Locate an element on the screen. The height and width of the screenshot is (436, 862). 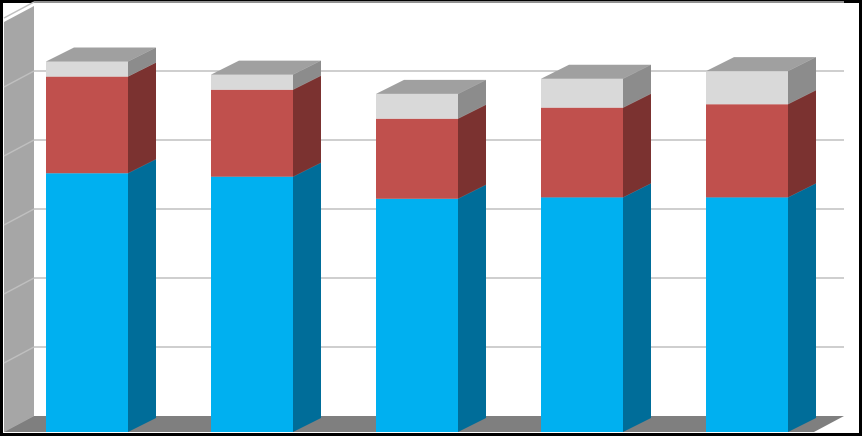
side-wall is located at coordinates (19, 219).